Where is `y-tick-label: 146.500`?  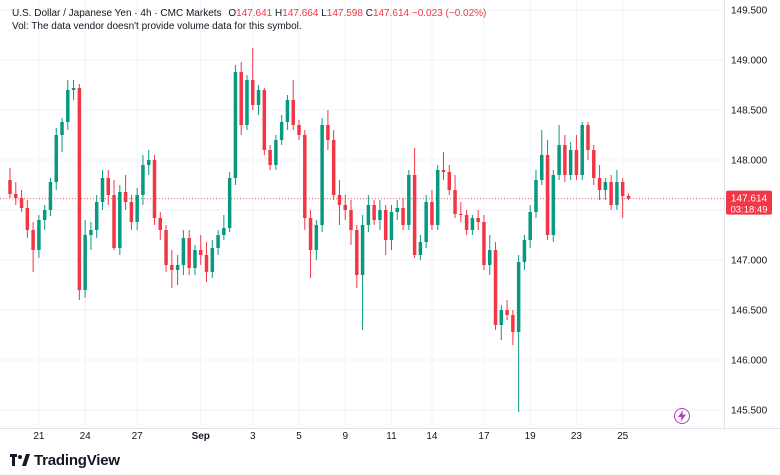 y-tick-label: 146.500 is located at coordinates (749, 311).